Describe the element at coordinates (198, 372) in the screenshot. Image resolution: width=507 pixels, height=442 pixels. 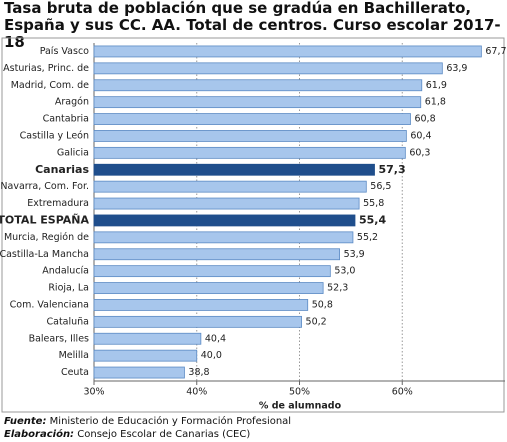
I see `value-label: 38,8` at that location.